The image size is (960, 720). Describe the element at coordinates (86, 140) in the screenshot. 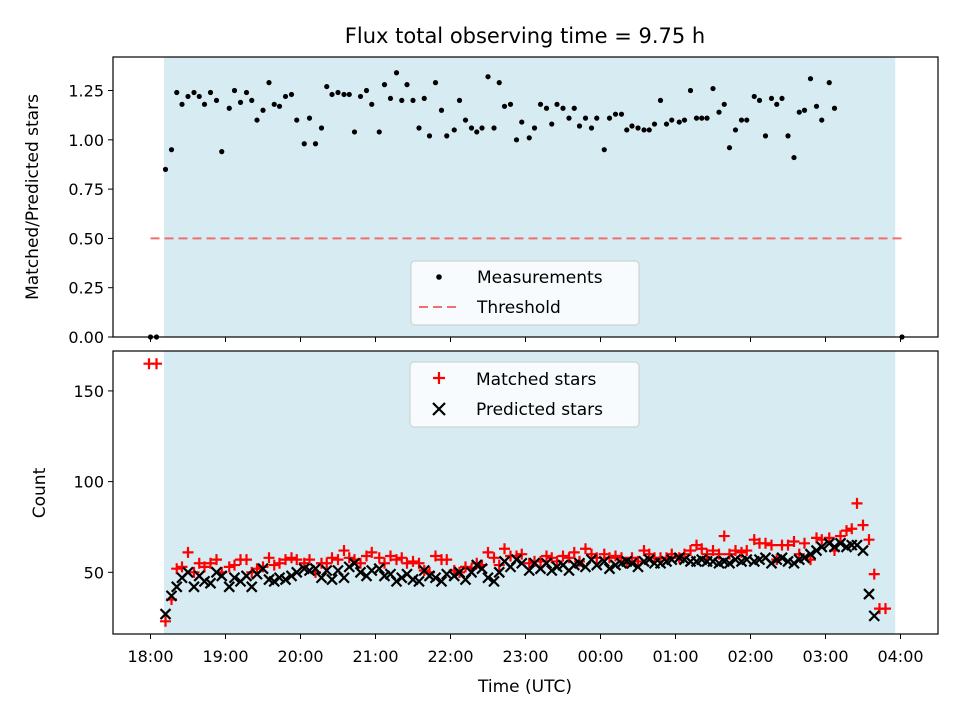

I see `top-y-tick-label: 1.00` at that location.